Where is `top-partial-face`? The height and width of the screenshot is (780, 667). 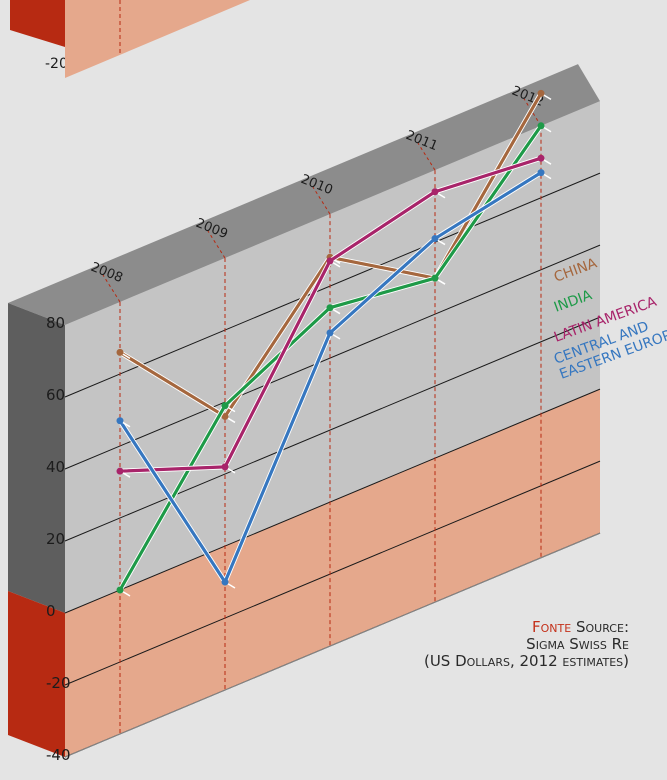
top-partial-face is located at coordinates (37, 23).